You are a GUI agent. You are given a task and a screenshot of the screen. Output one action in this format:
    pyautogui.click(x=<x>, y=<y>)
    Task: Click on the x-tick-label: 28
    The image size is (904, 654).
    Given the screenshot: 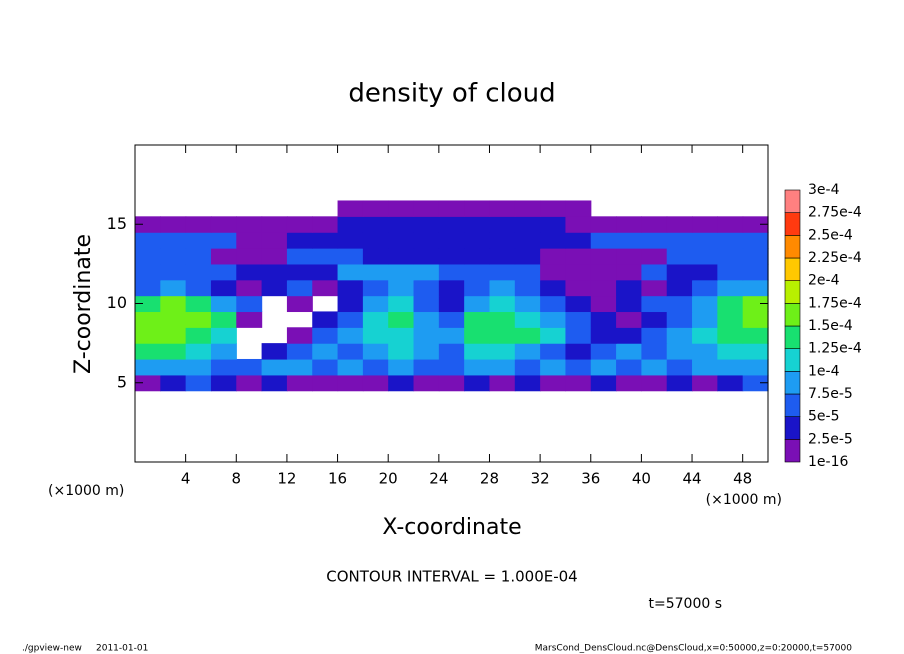 What is the action you would take?
    pyautogui.click(x=489, y=479)
    